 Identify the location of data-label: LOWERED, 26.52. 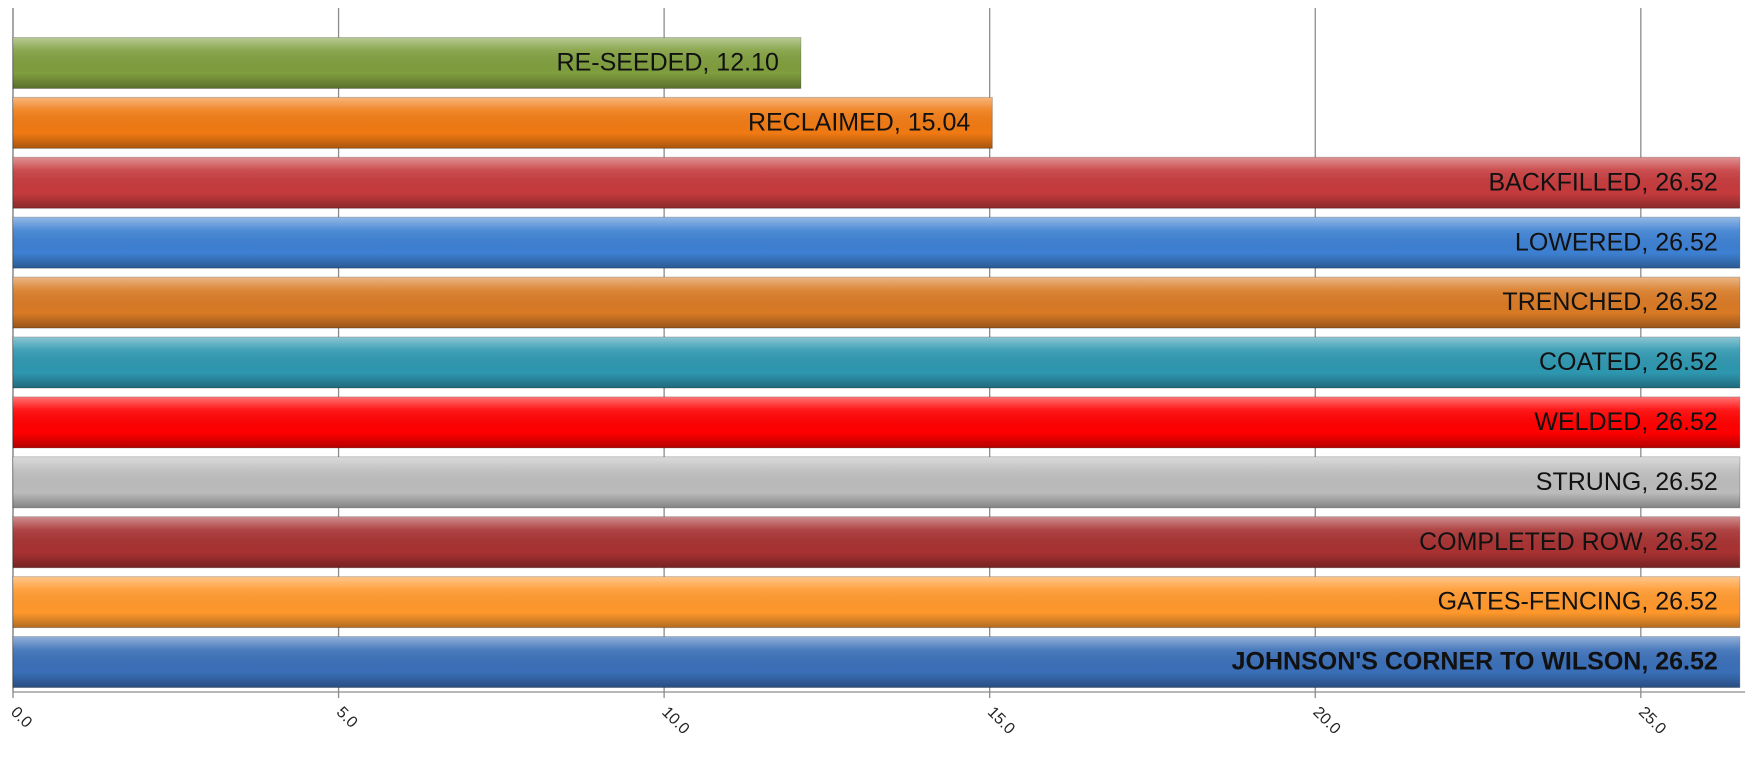
(1616, 242).